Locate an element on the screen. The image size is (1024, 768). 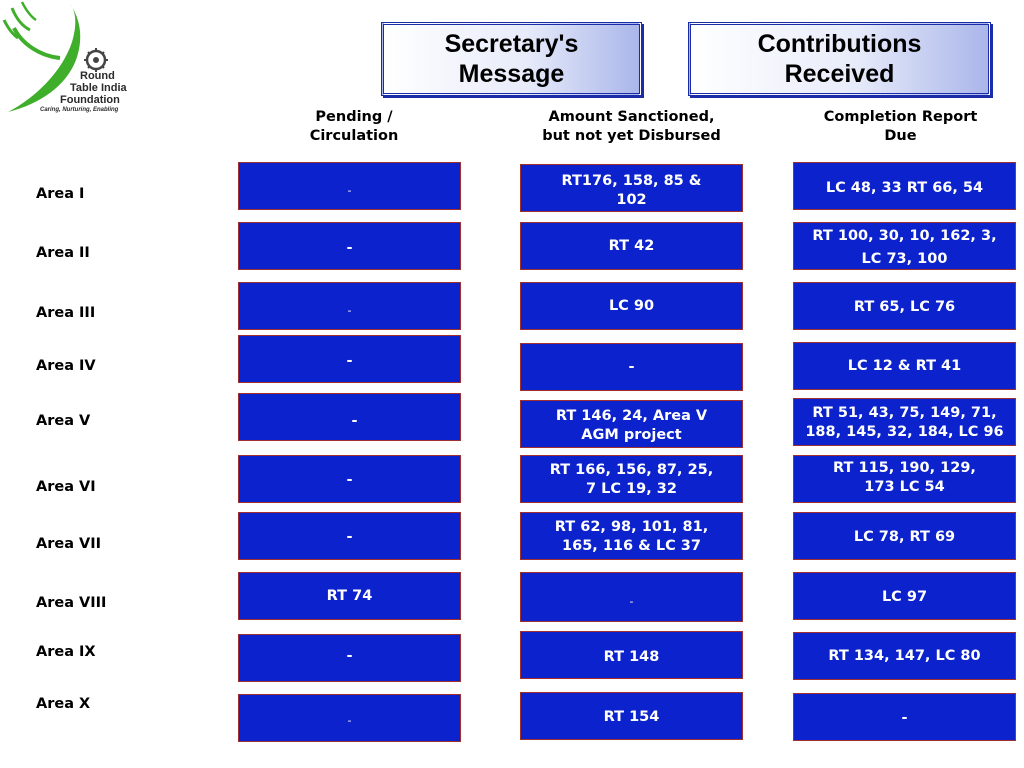
pending-cell-area-1: - is located at coordinates (349, 186).